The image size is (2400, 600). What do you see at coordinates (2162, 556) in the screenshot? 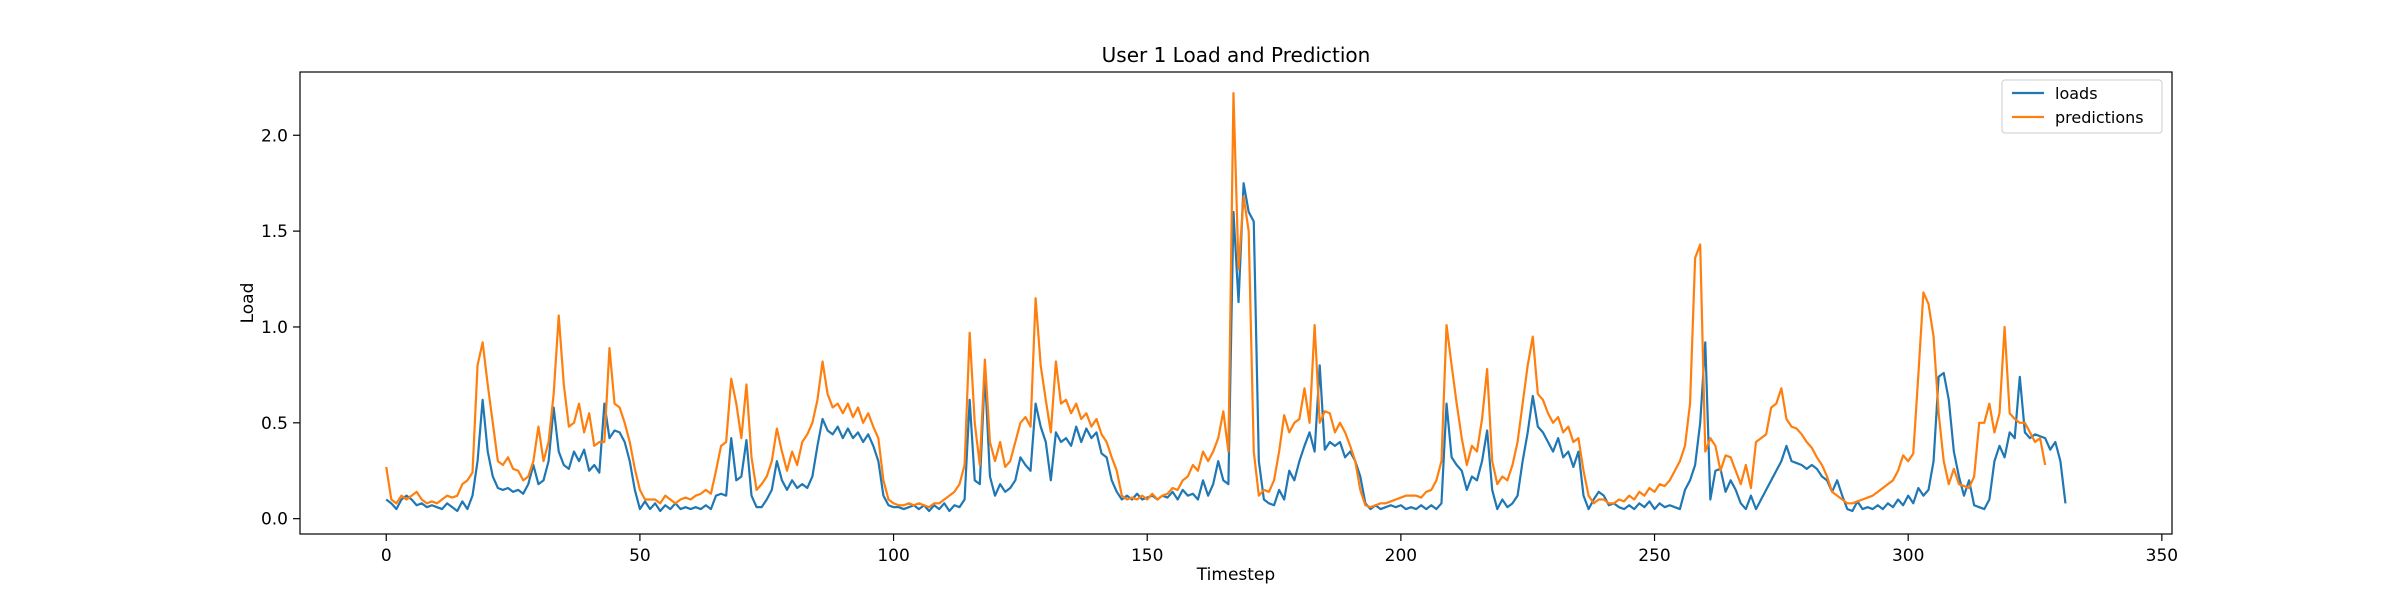
I see `x-tick-label: 350` at bounding box center [2162, 556].